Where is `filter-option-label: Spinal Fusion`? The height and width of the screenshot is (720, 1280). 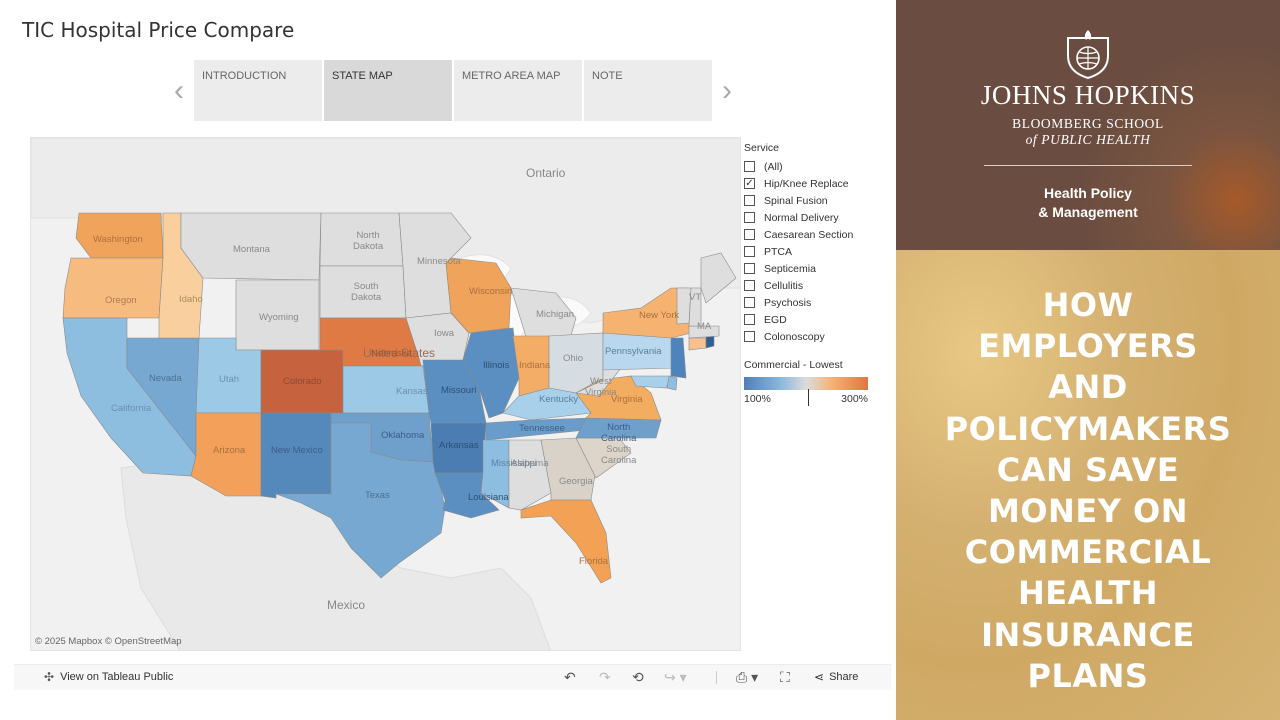 filter-option-label: Spinal Fusion is located at coordinates (796, 200).